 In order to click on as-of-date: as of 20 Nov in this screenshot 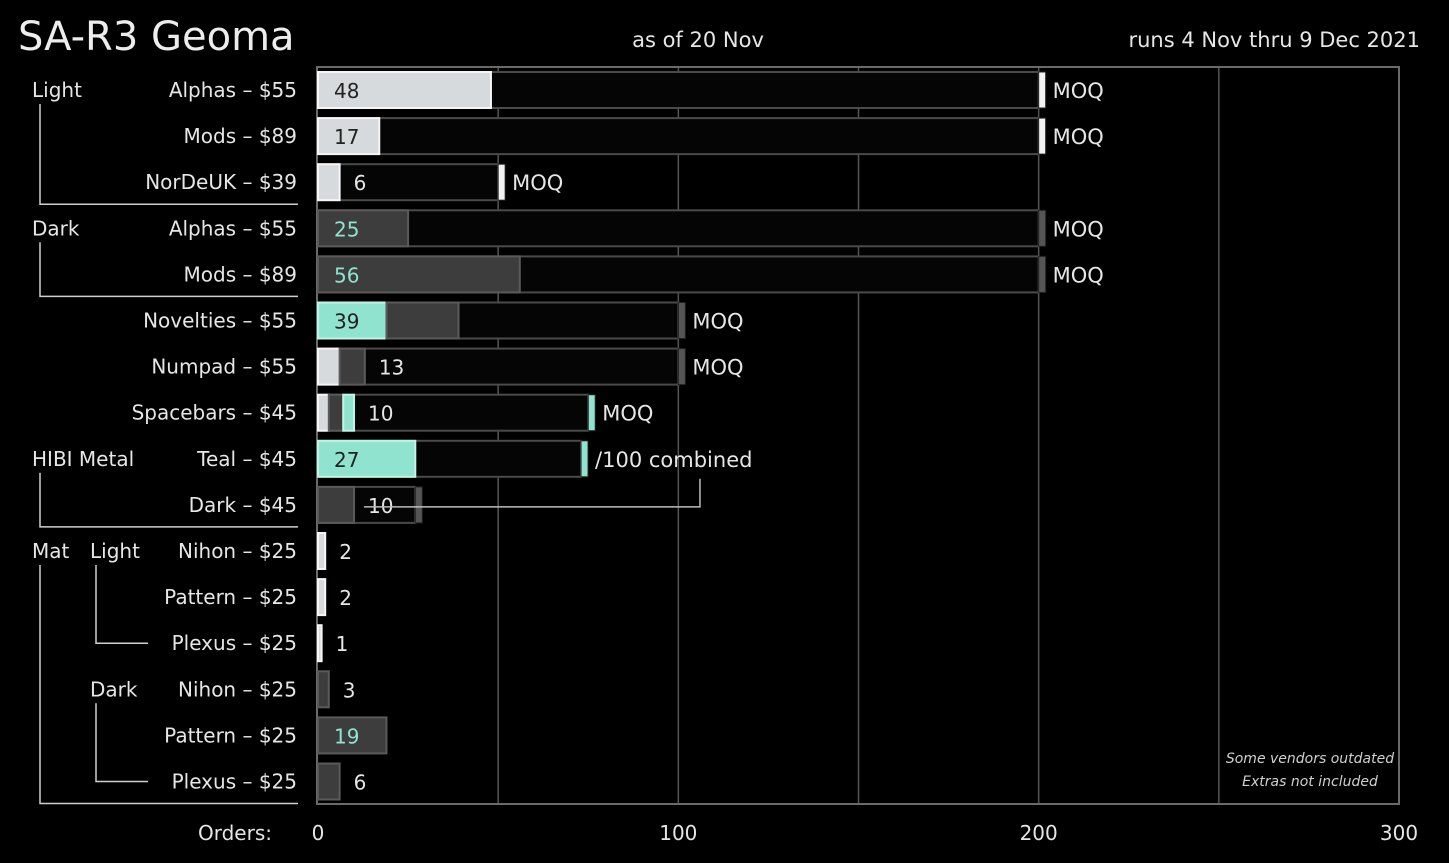, I will do `click(698, 40)`.